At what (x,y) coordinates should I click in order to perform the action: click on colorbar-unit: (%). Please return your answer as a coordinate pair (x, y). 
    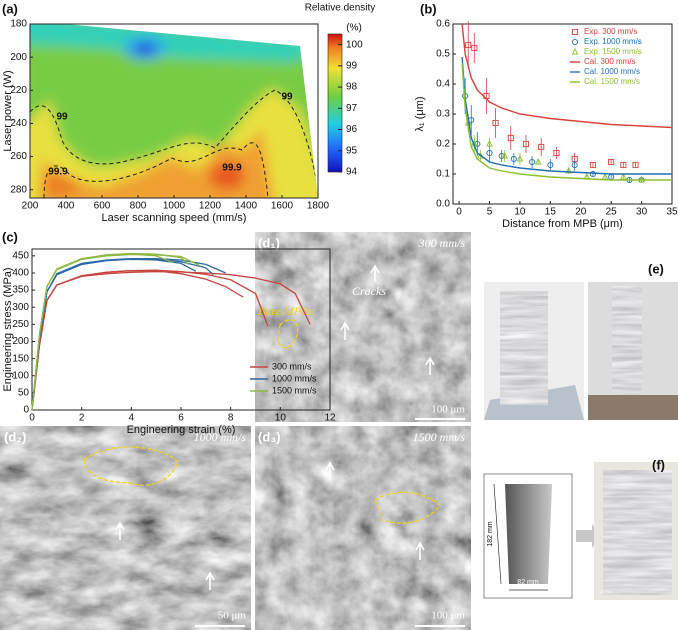
    Looking at the image, I should click on (354, 28).